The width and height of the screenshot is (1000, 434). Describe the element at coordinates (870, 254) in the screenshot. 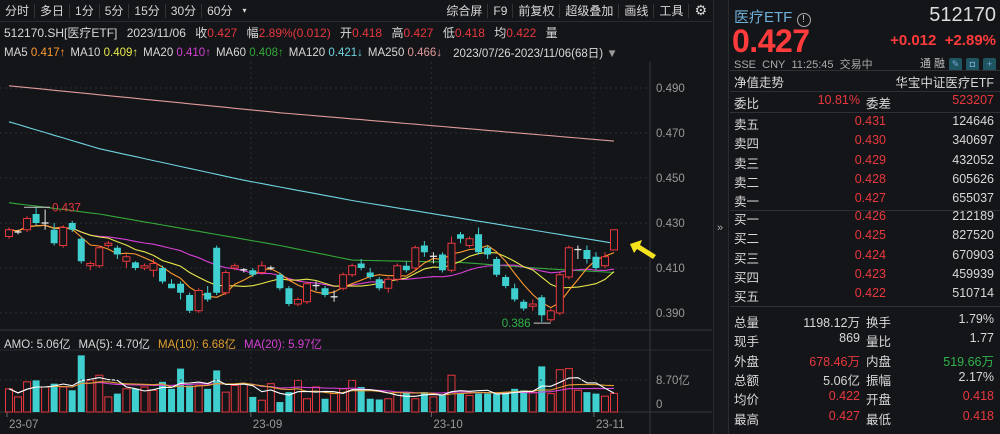

I see `level-price: 0.424` at that location.